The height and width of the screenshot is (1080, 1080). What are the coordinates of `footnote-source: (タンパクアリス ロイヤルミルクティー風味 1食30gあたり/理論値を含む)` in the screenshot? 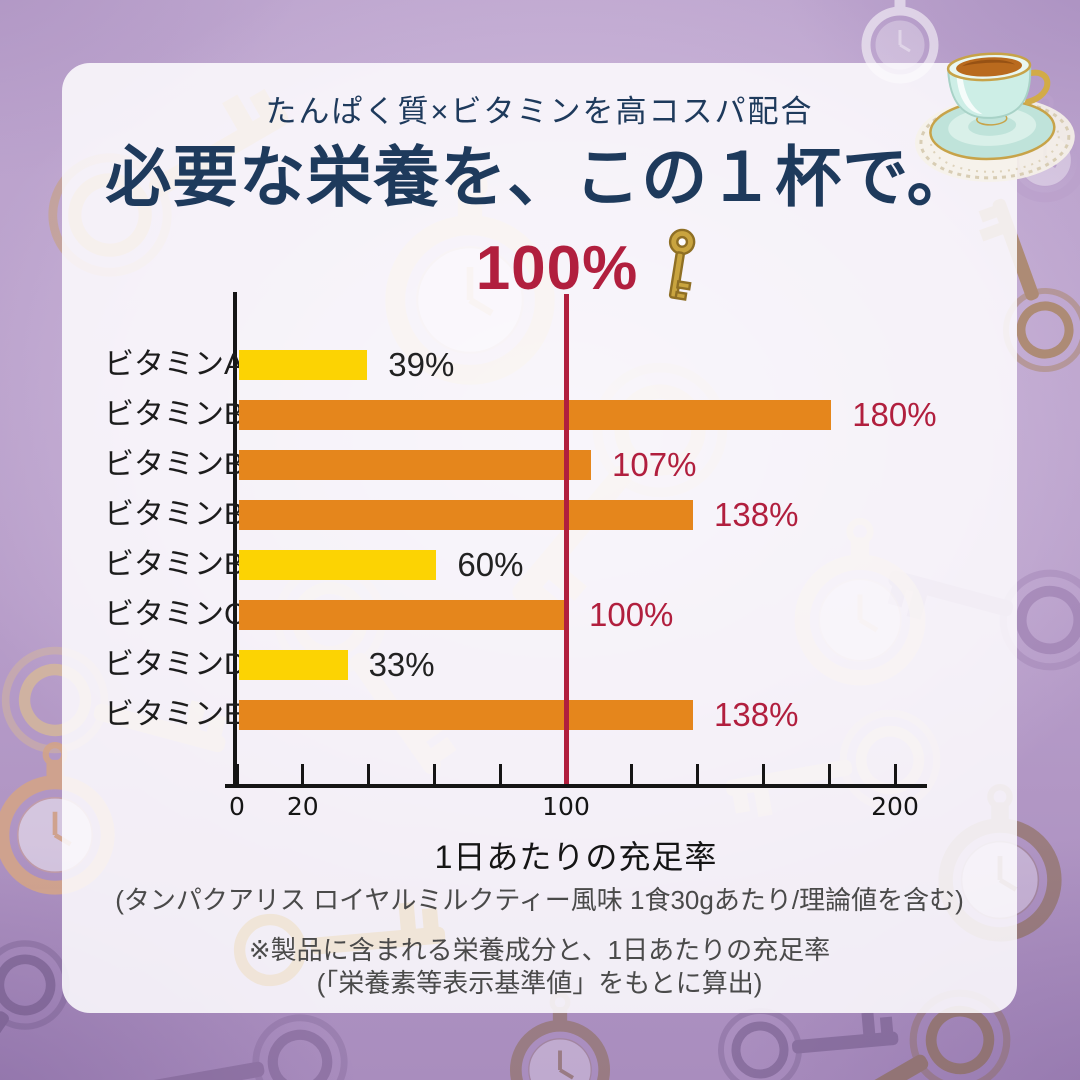 It's located at (539, 900).